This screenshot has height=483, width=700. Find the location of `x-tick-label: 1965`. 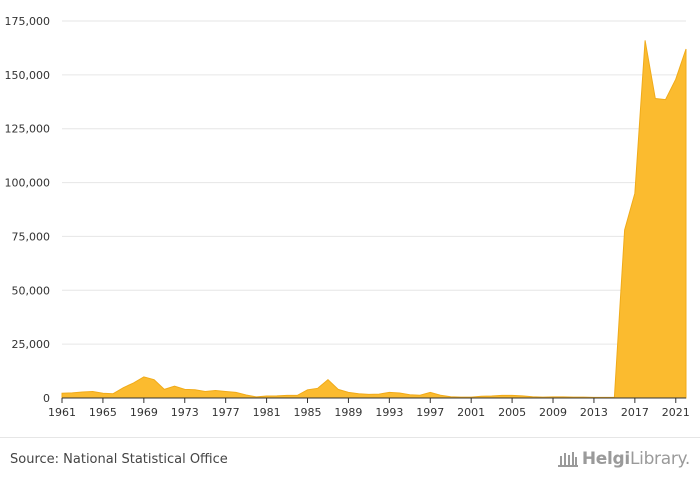

x-tick-label: 1965 is located at coordinates (103, 412).